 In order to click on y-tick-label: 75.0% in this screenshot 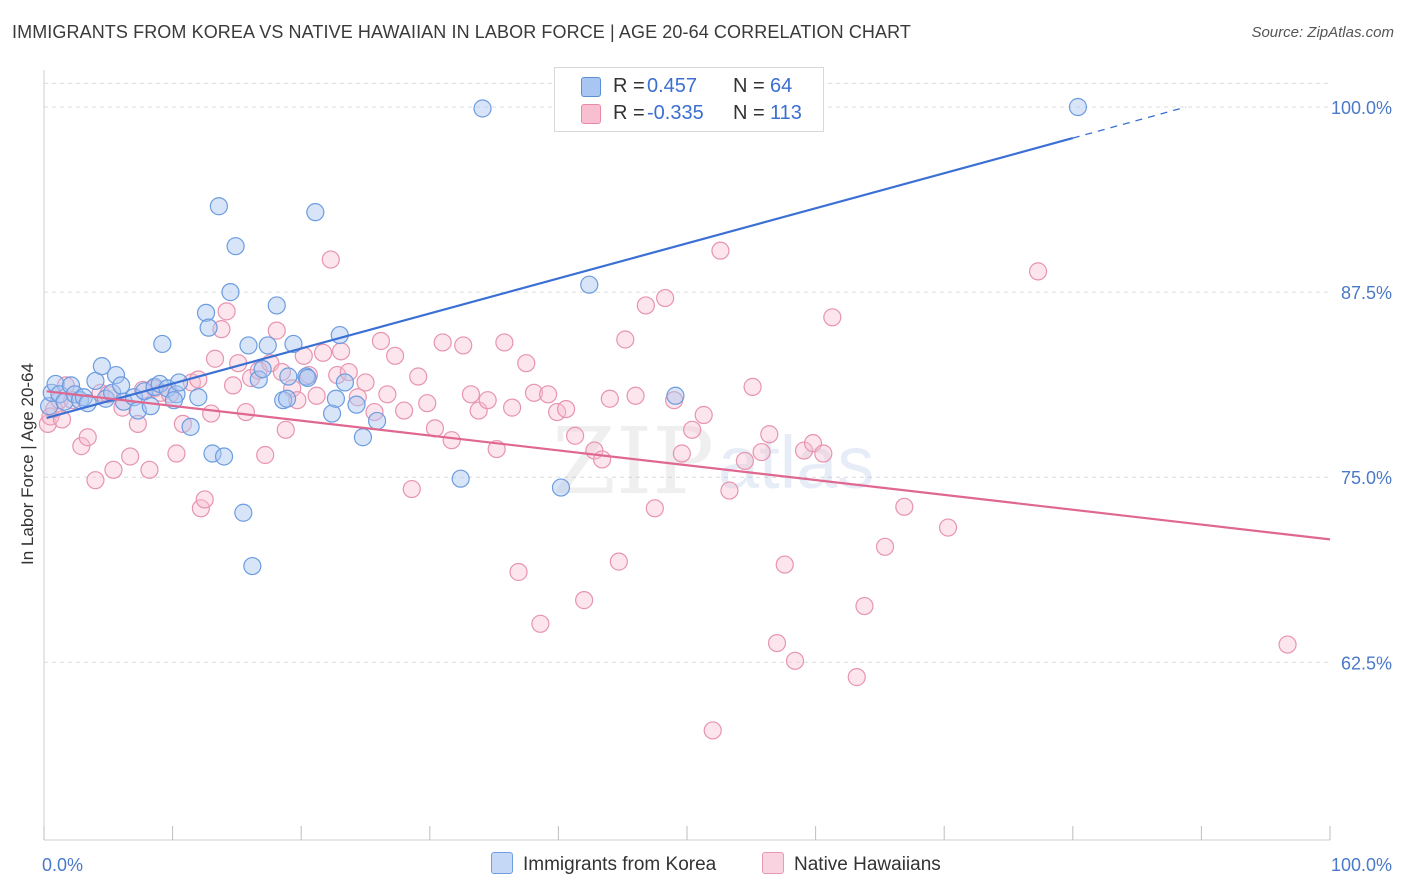, I will do `click(1366, 478)`.